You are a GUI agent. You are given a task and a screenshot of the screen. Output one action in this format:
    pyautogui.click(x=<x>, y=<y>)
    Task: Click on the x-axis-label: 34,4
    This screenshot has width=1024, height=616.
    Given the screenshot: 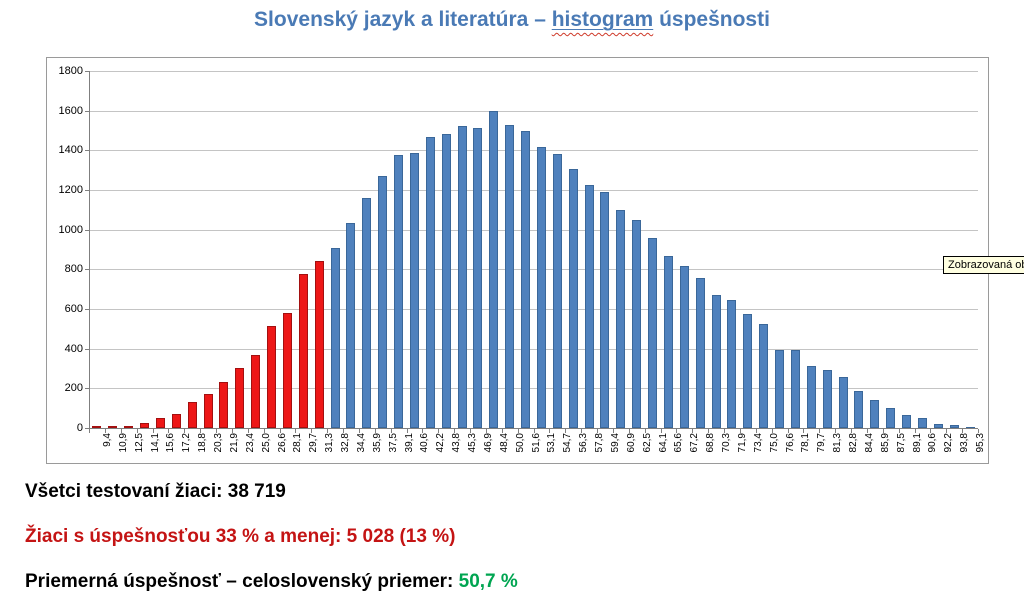 What is the action you would take?
    pyautogui.click(x=361, y=443)
    